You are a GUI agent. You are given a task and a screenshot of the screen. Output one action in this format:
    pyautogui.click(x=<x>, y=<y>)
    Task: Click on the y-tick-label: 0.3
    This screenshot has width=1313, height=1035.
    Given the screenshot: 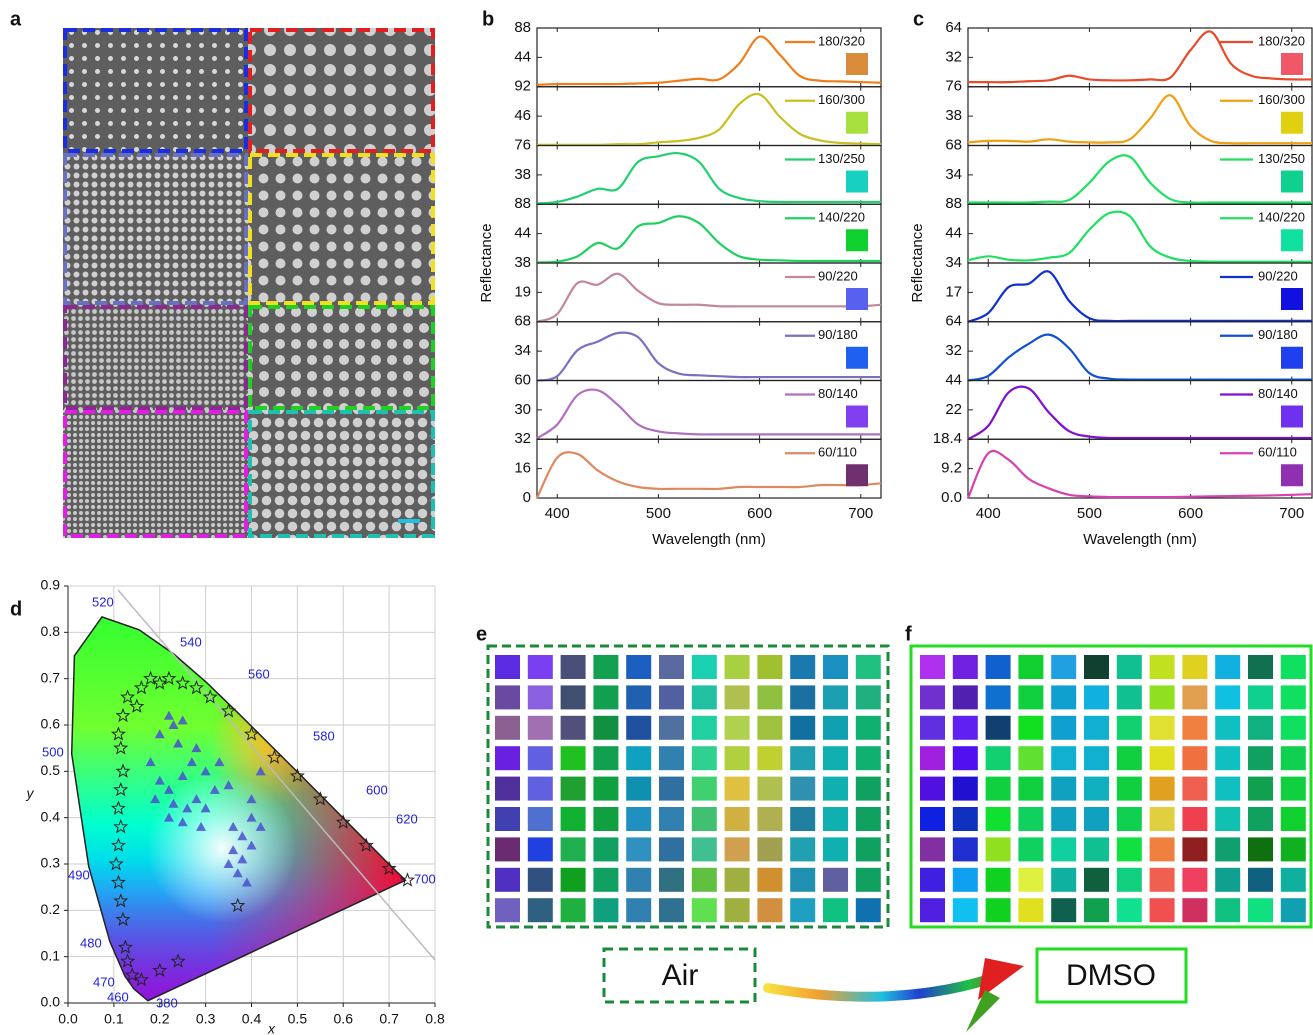 What is the action you would take?
    pyautogui.click(x=51, y=863)
    